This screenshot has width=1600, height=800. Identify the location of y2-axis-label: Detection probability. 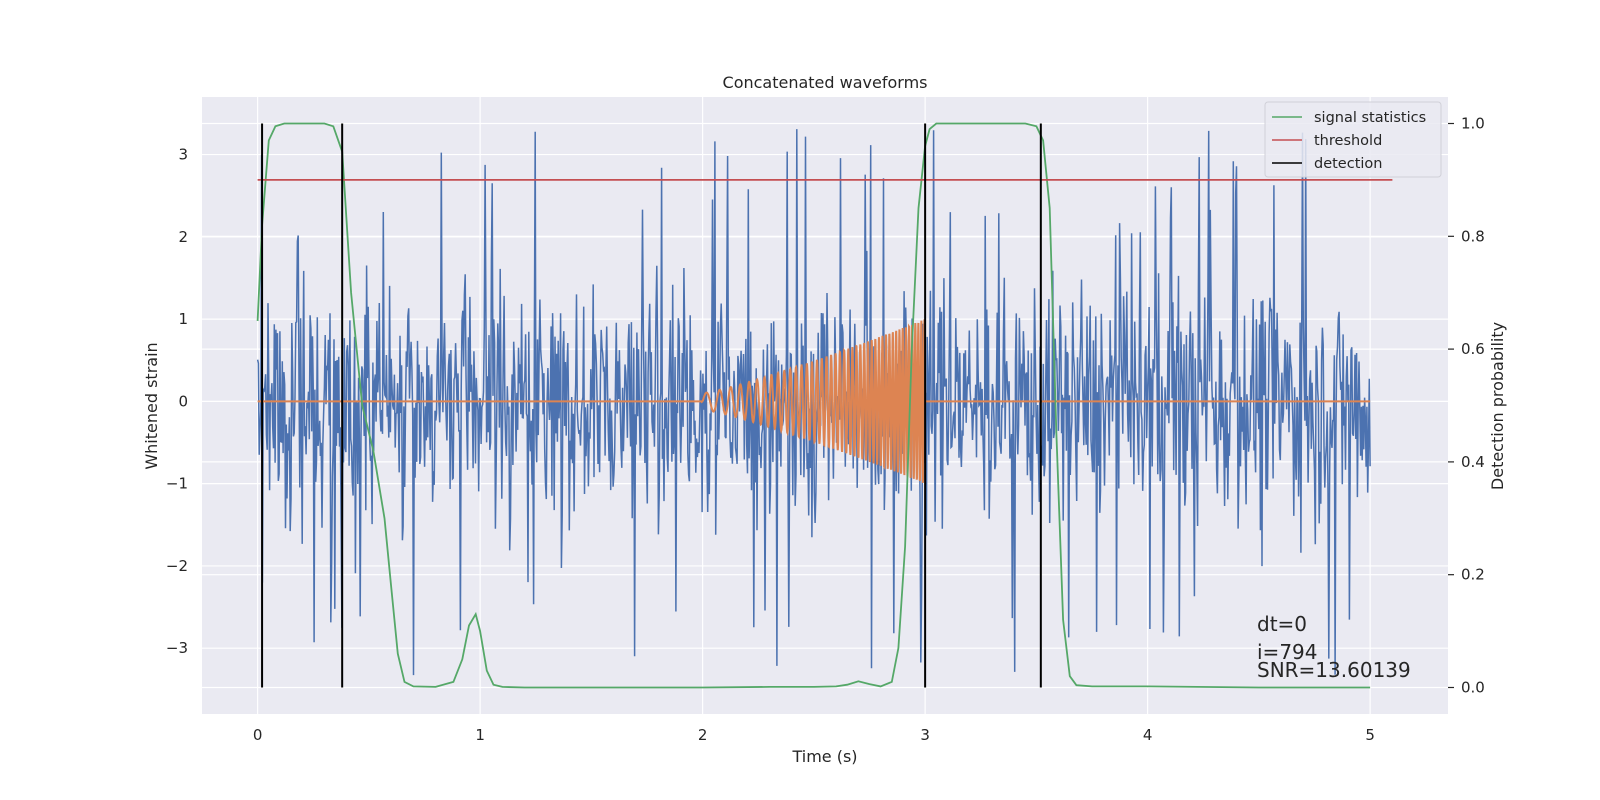
(1497, 406).